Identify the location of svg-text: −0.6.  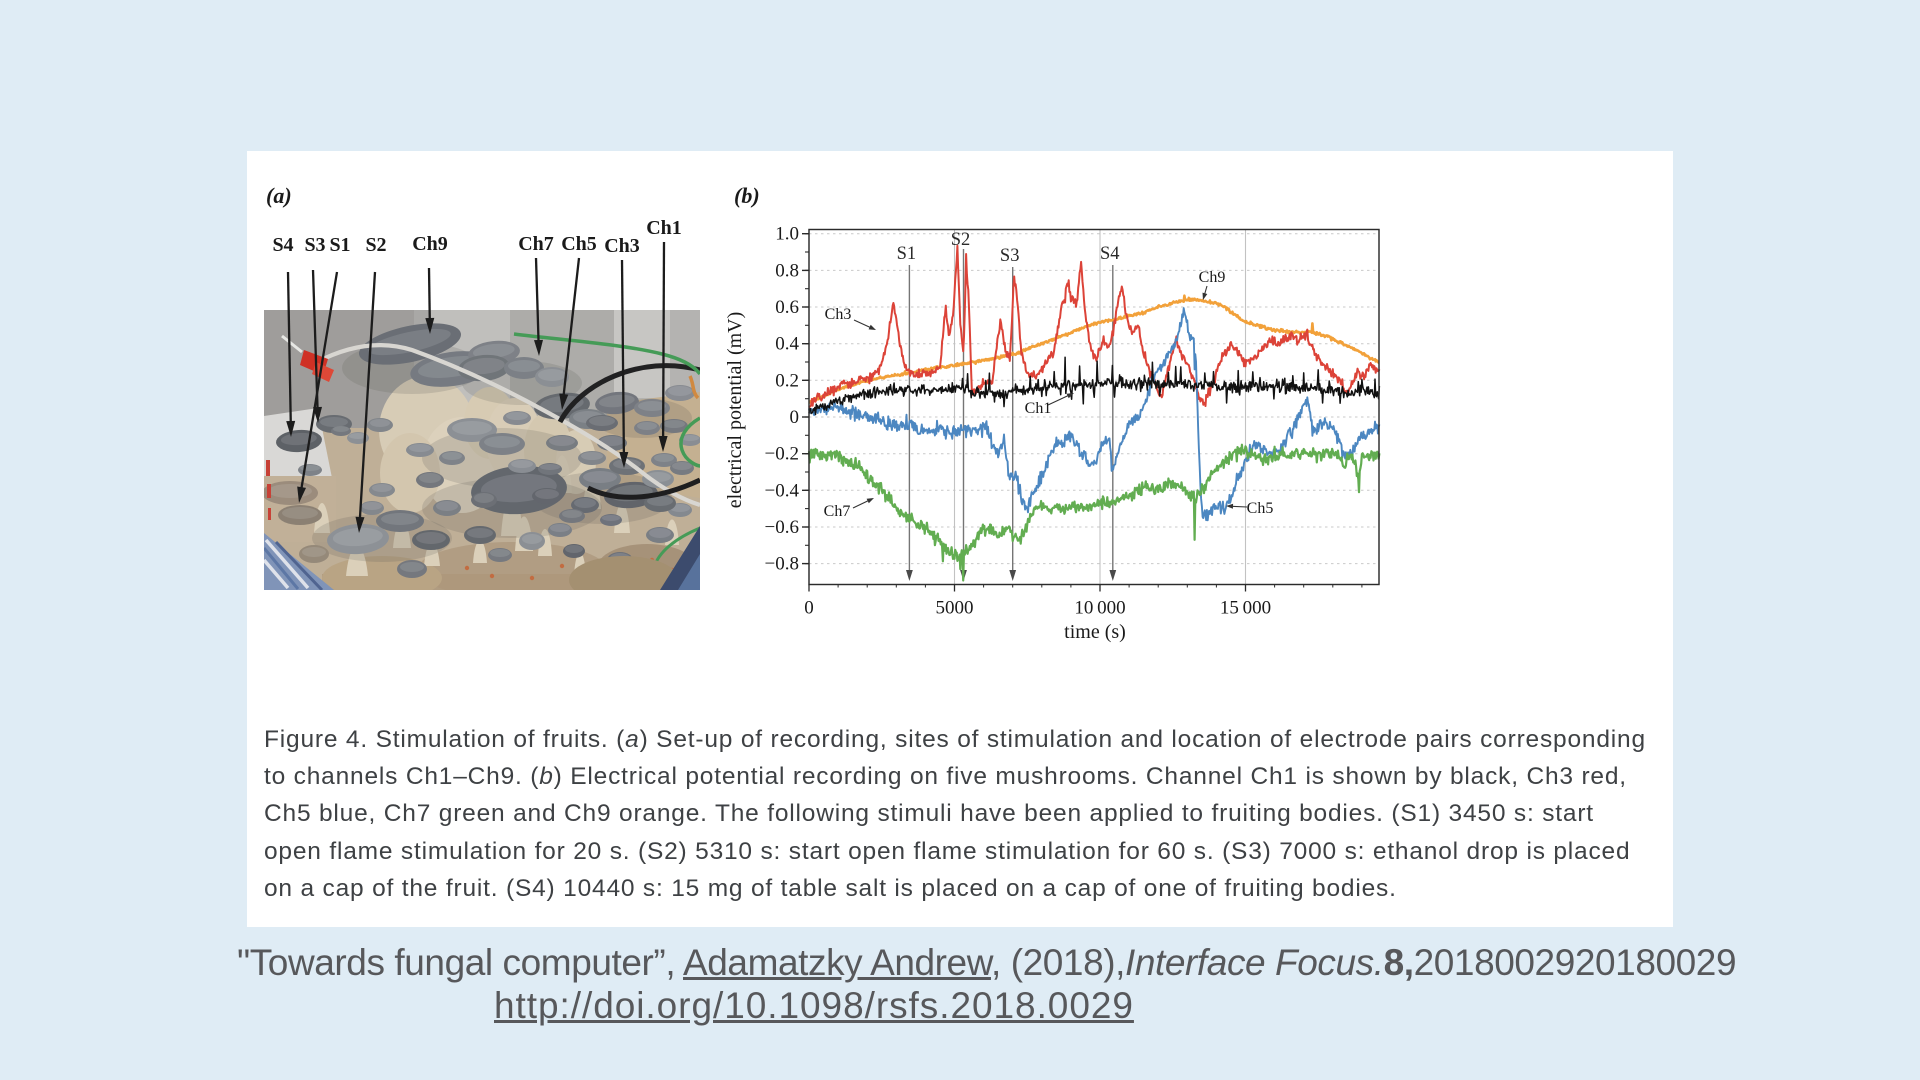
(782, 527).